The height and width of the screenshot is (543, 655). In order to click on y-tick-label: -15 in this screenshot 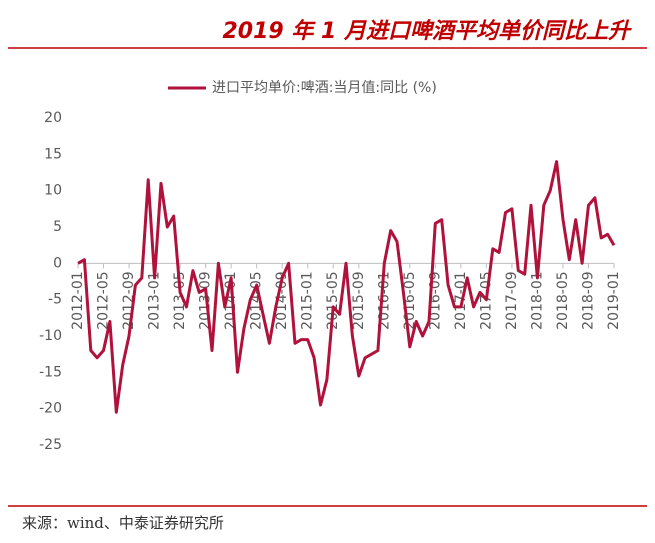, I will do `click(50, 372)`.